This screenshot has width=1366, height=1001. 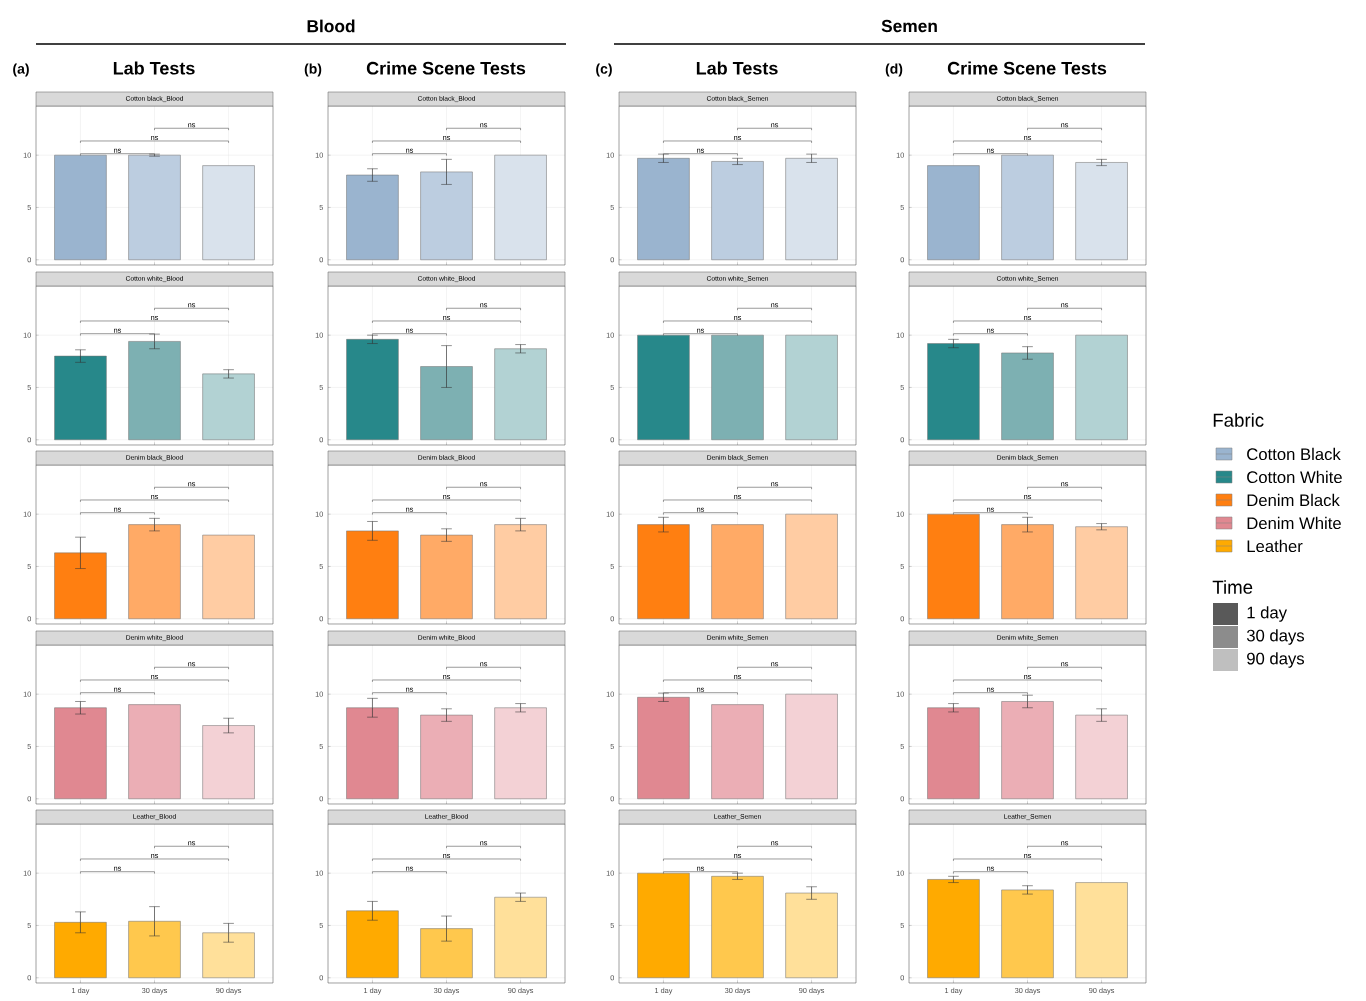 I want to click on legend-title: Fabric, so click(x=1238, y=420).